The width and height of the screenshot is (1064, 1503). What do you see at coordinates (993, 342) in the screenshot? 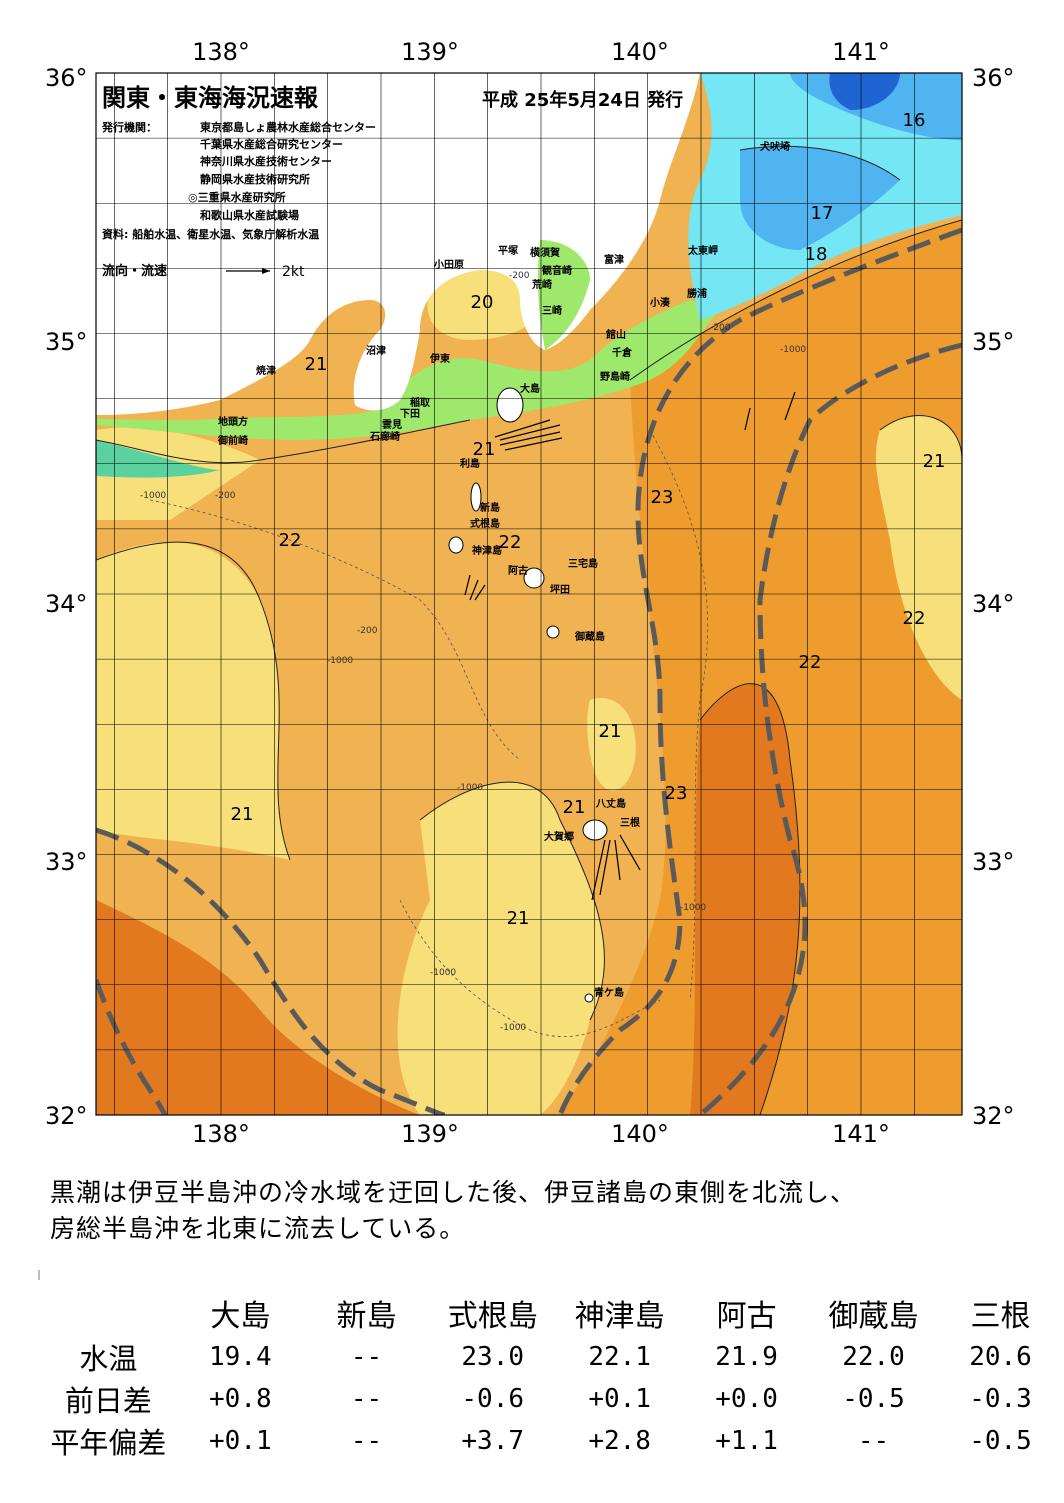
I see `lat-label-right: 35°` at bounding box center [993, 342].